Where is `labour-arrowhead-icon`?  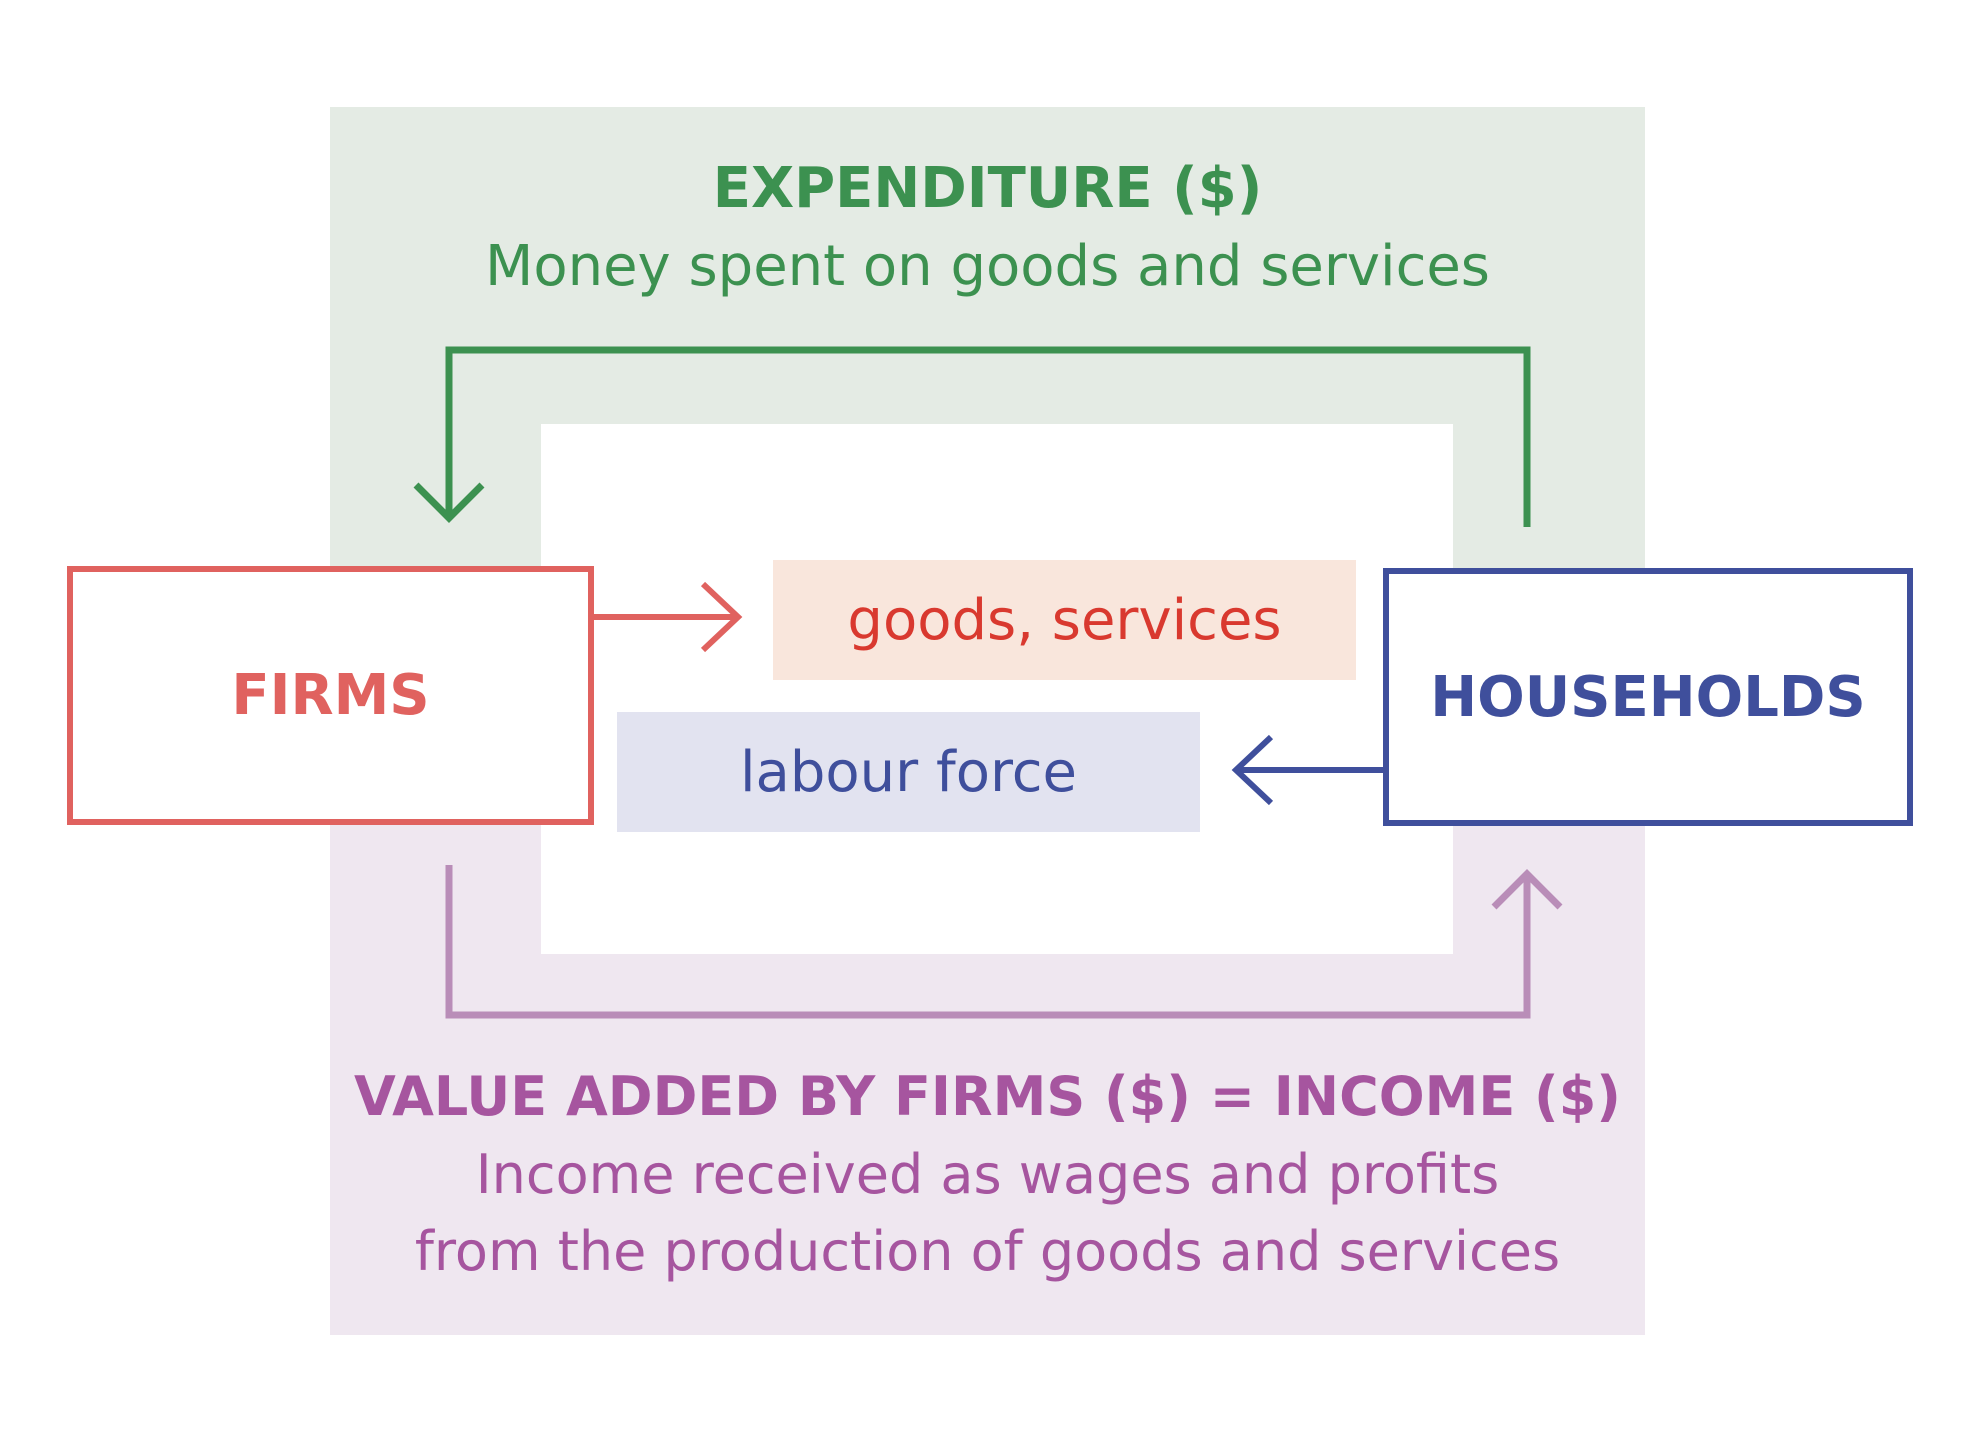
labour-arrowhead-icon is located at coordinates (1252, 770).